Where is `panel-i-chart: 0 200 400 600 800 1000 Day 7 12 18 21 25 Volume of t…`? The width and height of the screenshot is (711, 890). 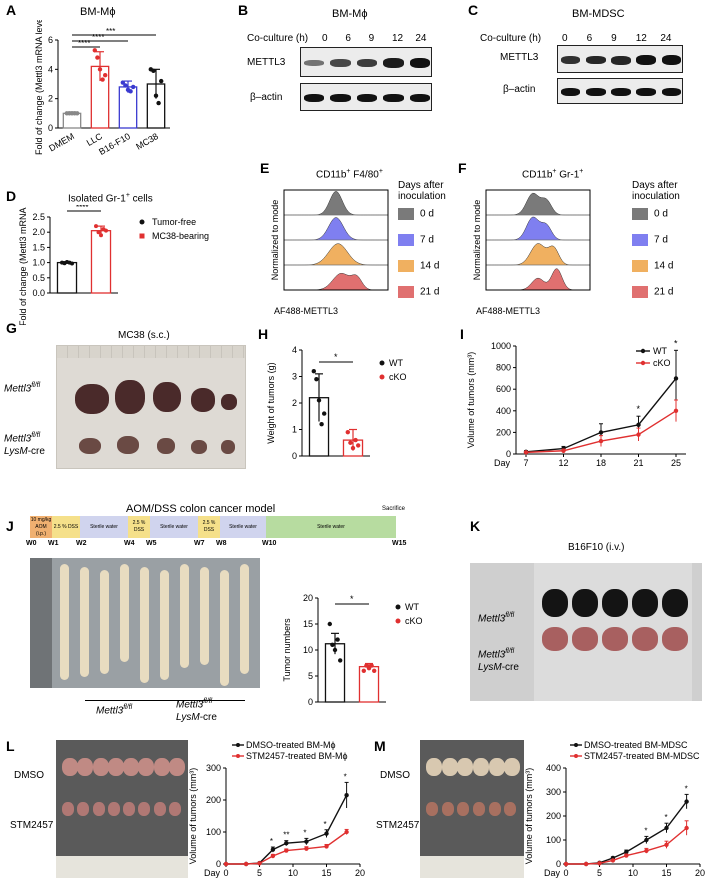 panel-i-chart: 0 200 400 600 800 1000 Day 7 12 18 21 25 Volume of t… is located at coordinates (576, 403).